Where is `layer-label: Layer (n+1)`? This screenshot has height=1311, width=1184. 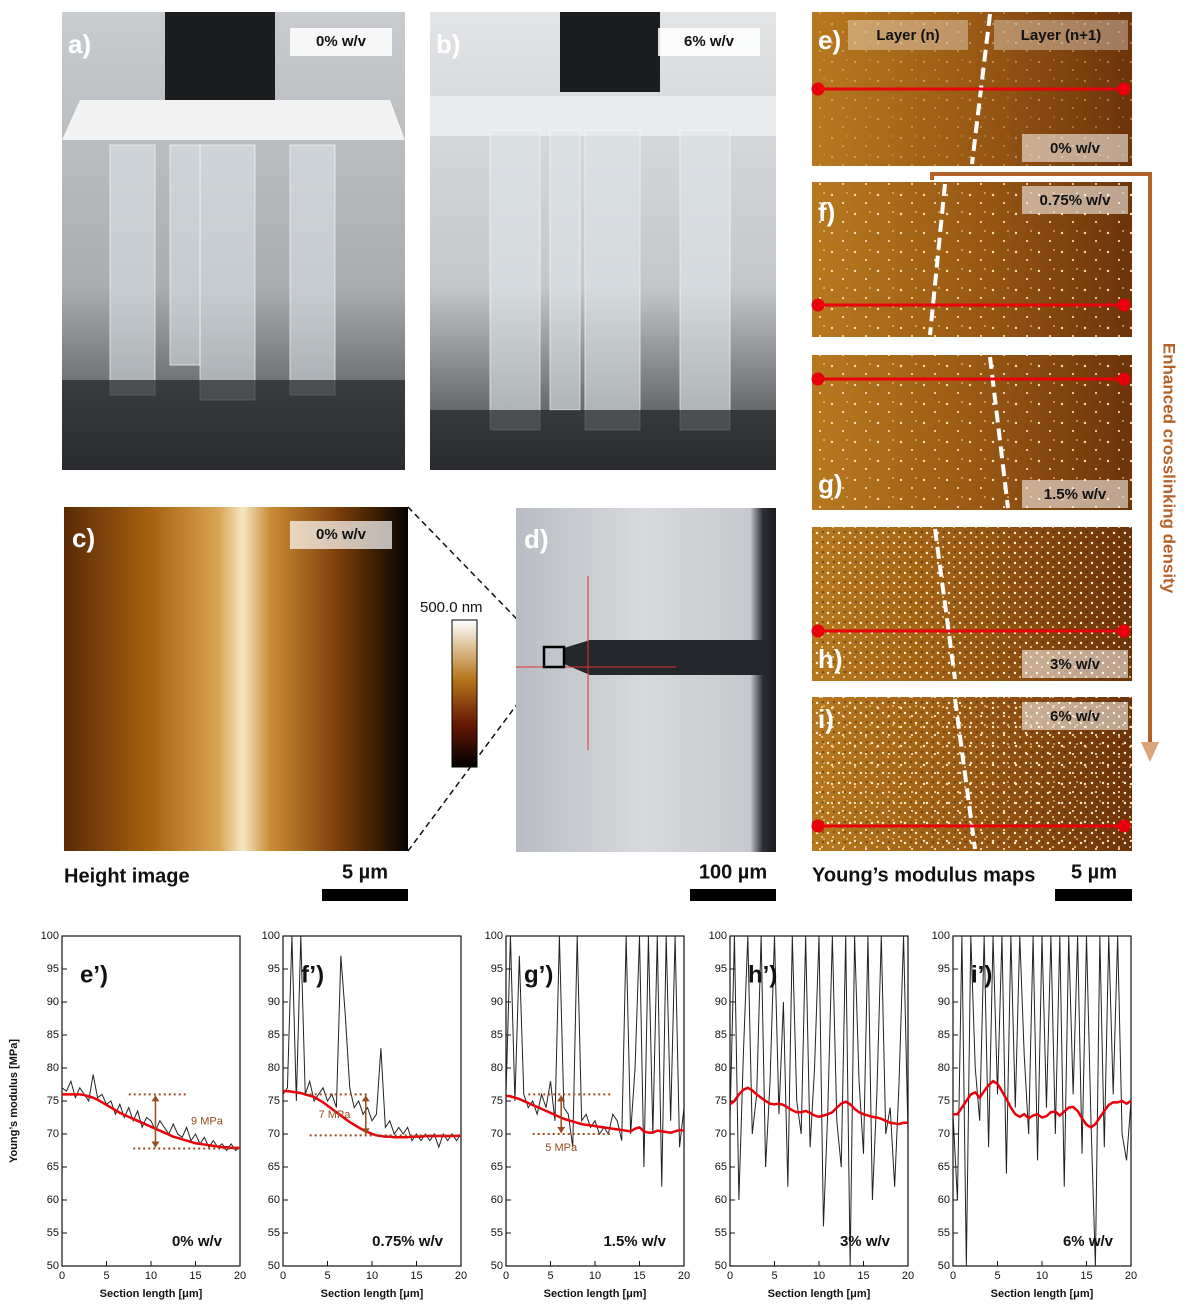 layer-label: Layer (n+1) is located at coordinates (1061, 35).